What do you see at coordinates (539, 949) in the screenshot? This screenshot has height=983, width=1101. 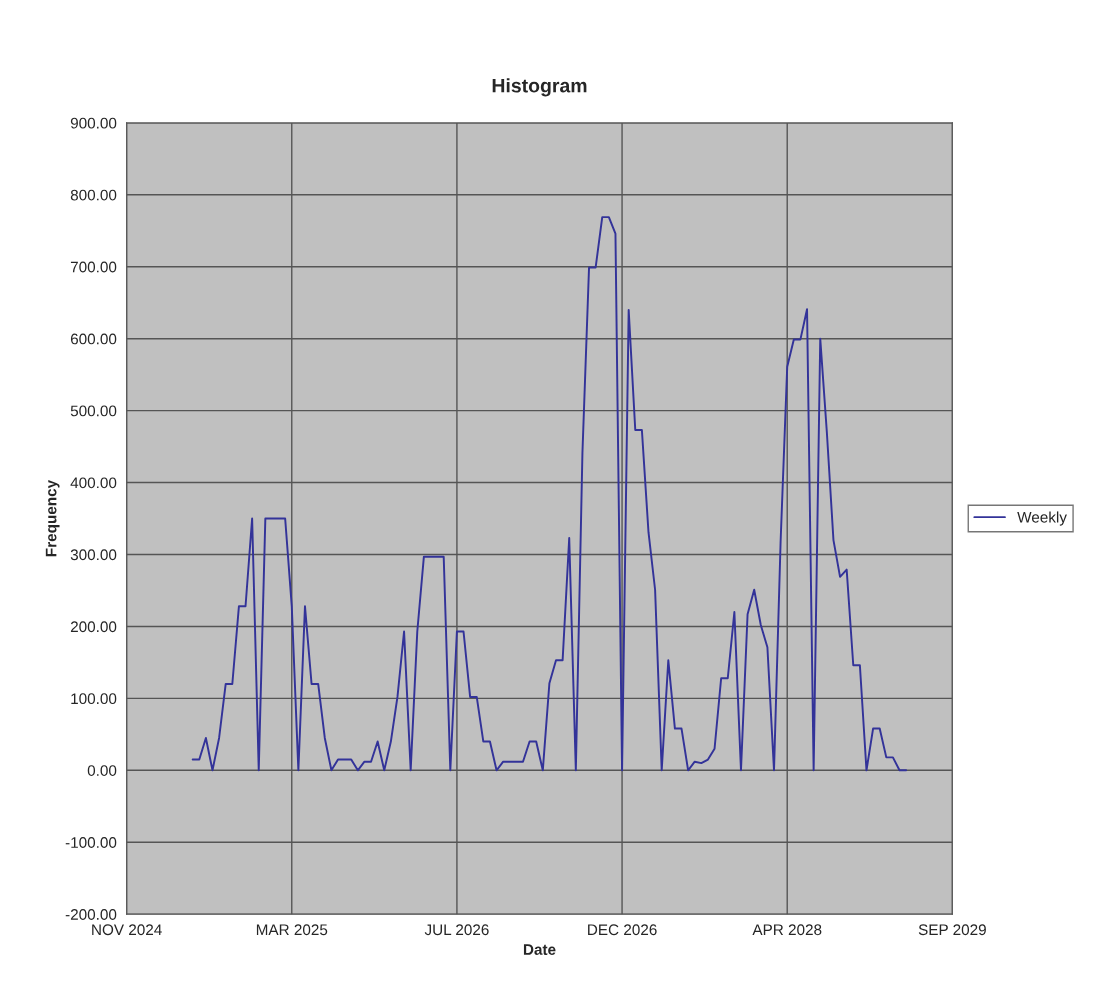 I see `x-axis-title: Date` at bounding box center [539, 949].